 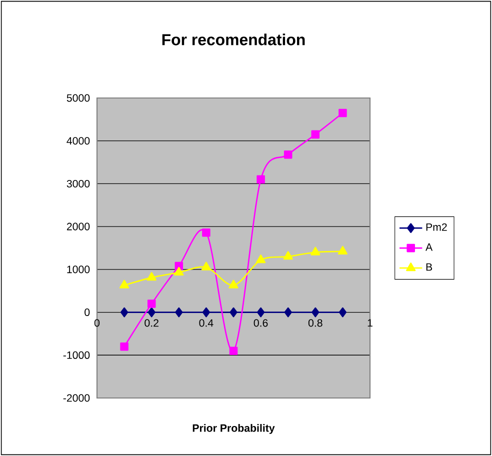 What do you see at coordinates (436, 227) in the screenshot?
I see `legend-label: Pm2` at bounding box center [436, 227].